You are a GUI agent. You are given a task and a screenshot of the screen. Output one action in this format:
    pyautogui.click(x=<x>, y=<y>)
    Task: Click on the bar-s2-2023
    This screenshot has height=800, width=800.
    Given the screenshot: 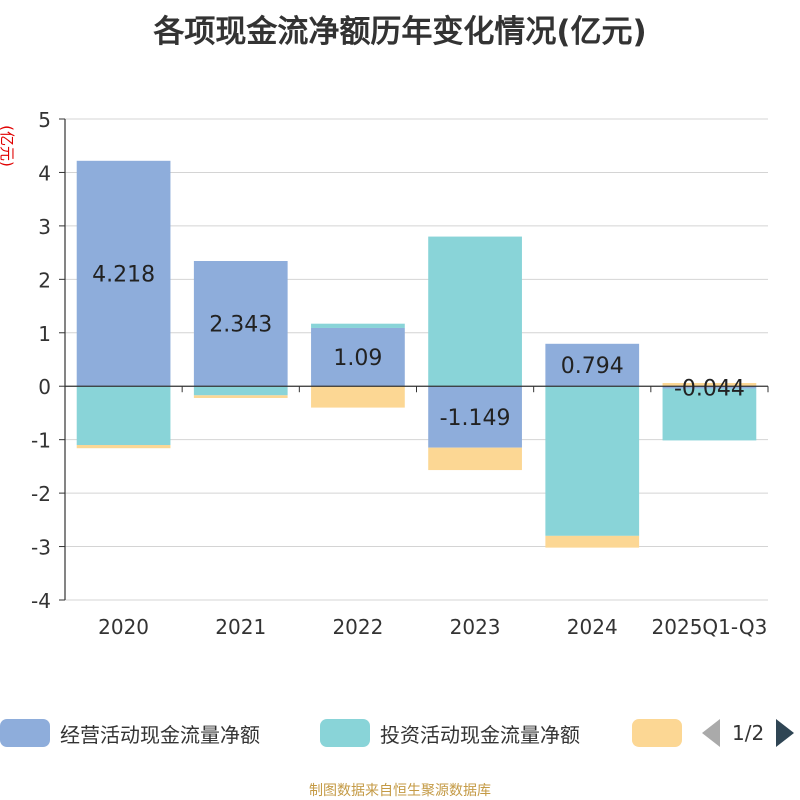 What is the action you would take?
    pyautogui.click(x=475, y=459)
    